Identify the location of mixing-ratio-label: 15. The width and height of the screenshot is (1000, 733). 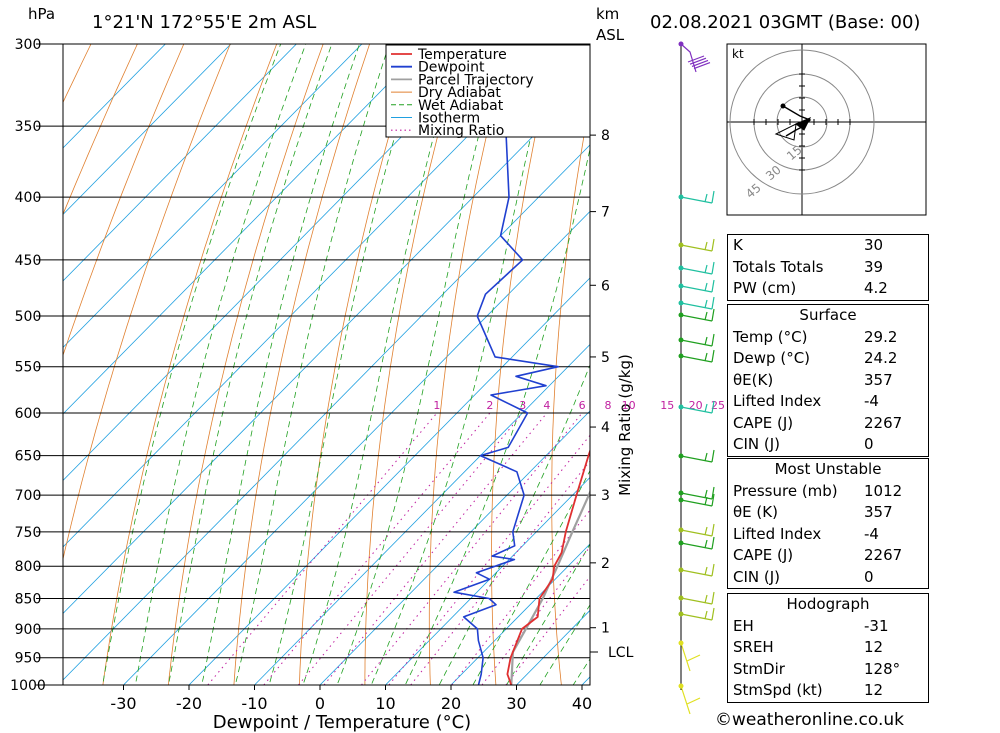
(667, 405).